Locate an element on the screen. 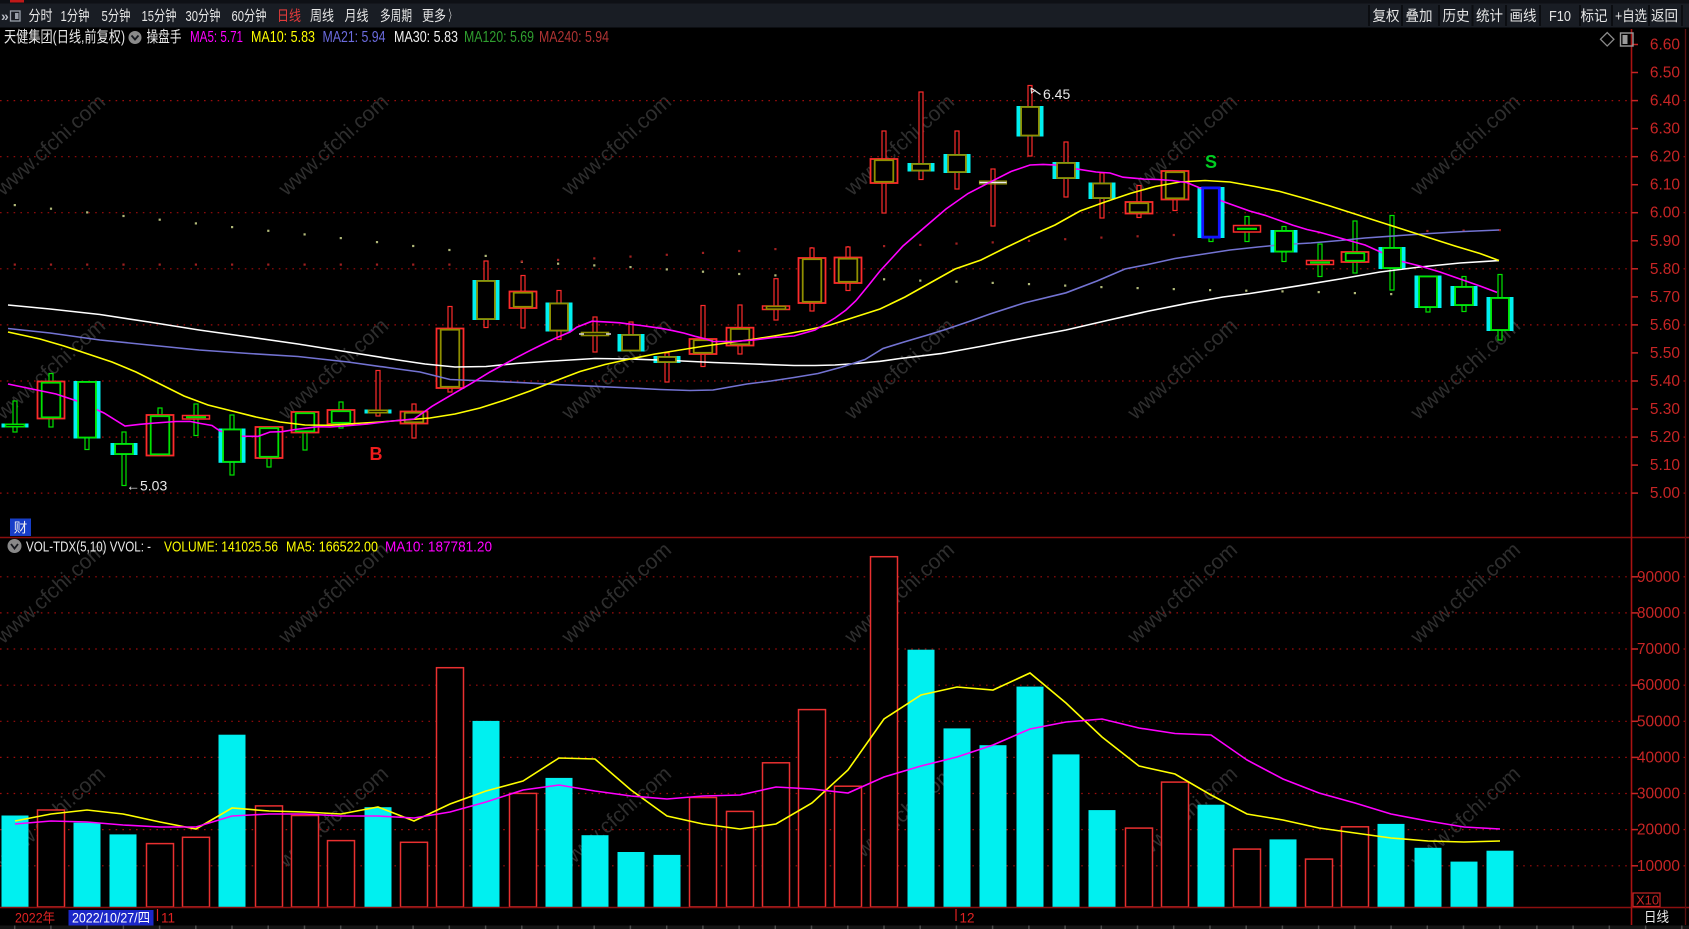  svg-text: 6.00 is located at coordinates (1665, 213).